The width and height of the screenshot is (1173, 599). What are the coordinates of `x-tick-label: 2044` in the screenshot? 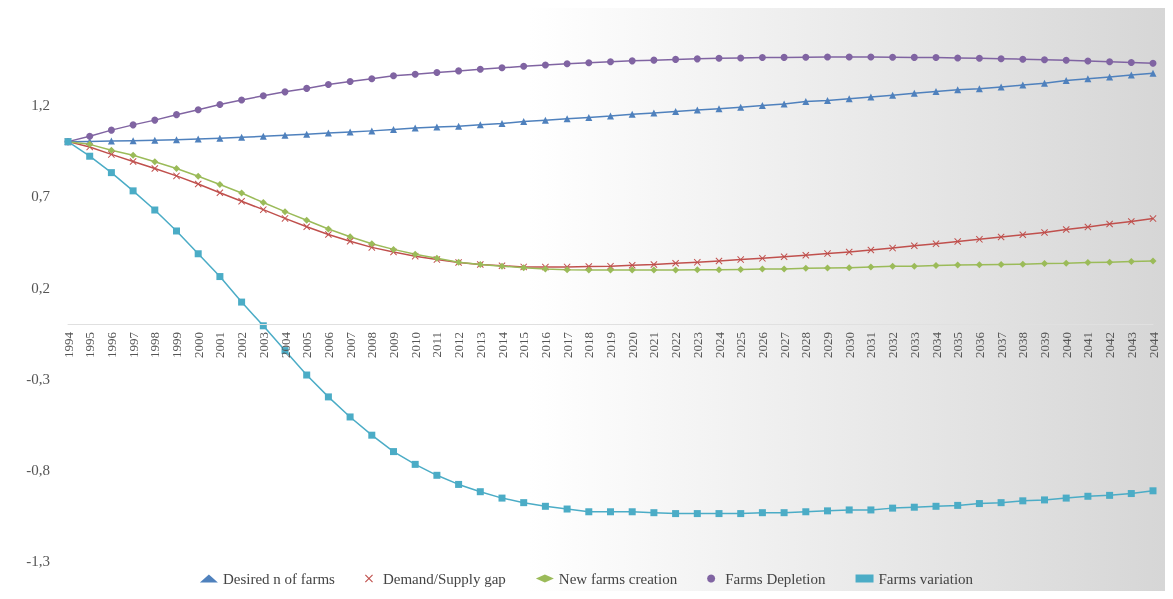 It's located at (1153, 344).